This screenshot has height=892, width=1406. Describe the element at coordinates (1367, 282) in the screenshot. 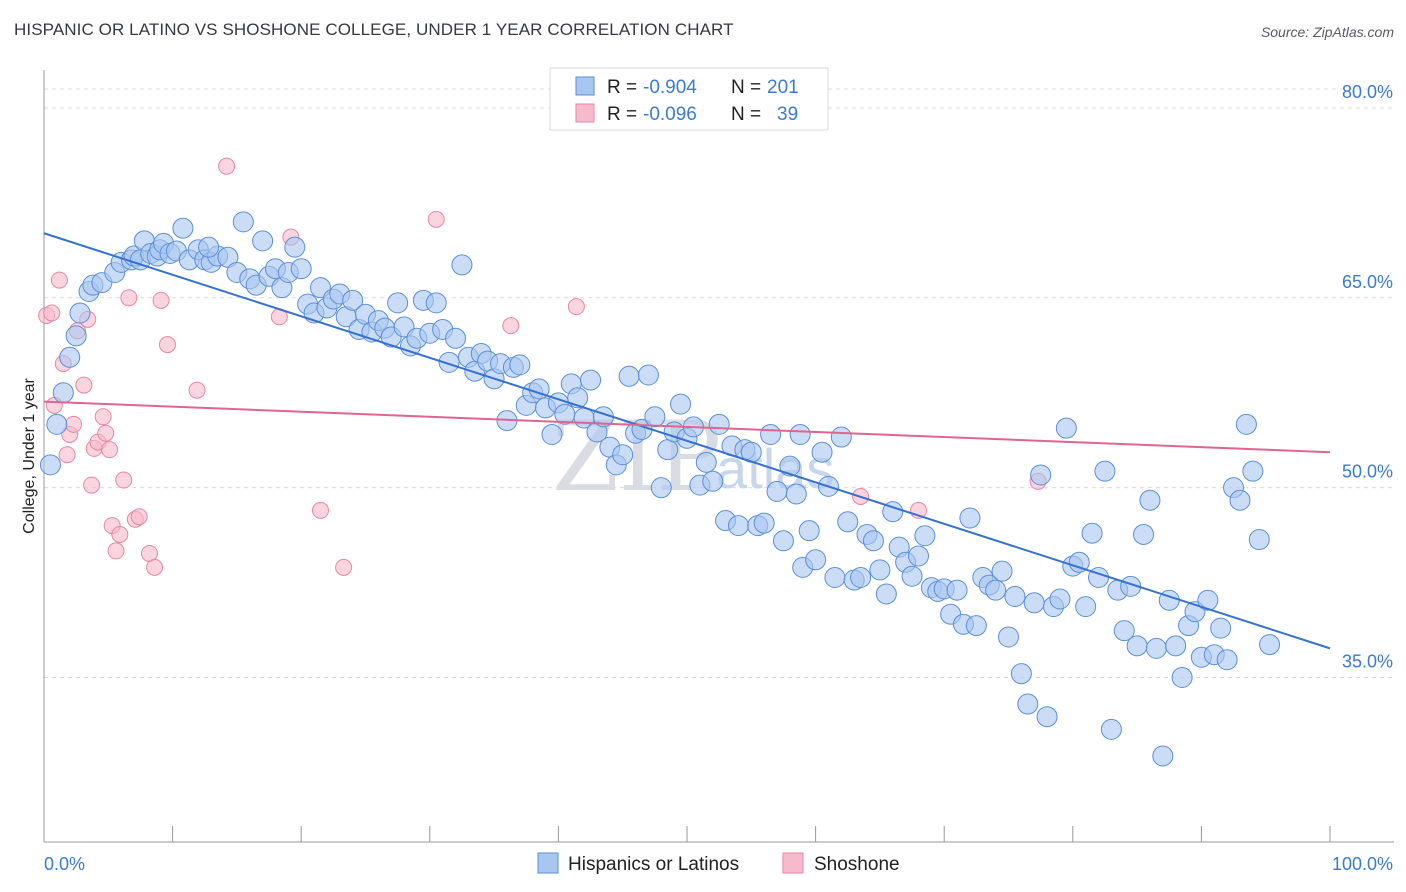

I see `y-tick-label: 65.0%` at that location.